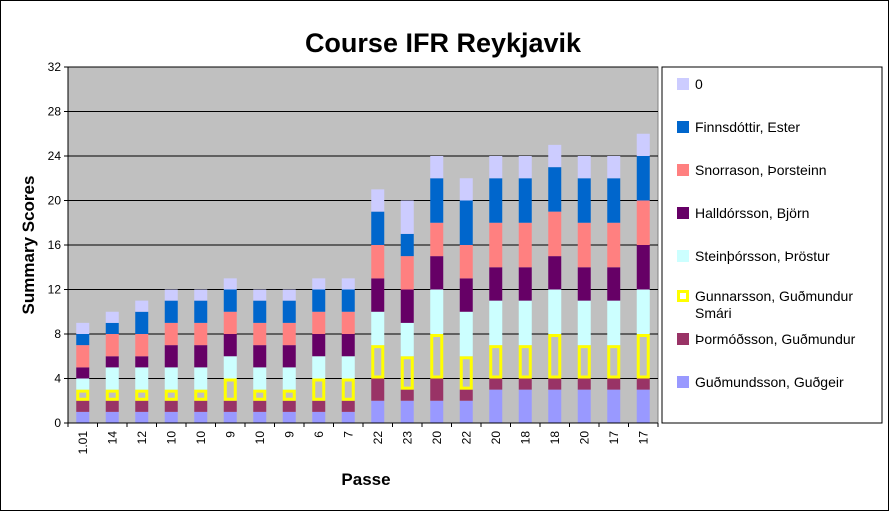 This screenshot has width=890, height=512. I want to click on x-tick-label: 17, so click(643, 438).